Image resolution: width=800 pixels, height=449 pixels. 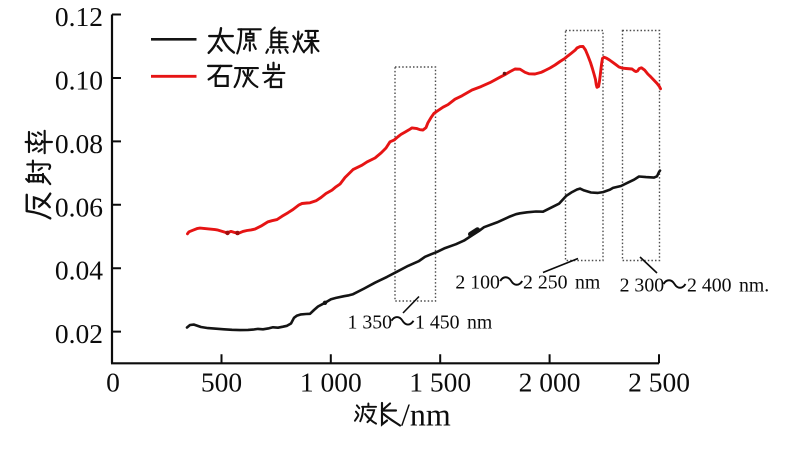 What do you see at coordinates (370, 322) in the screenshot?
I see `svg-text: 1 350` at bounding box center [370, 322].